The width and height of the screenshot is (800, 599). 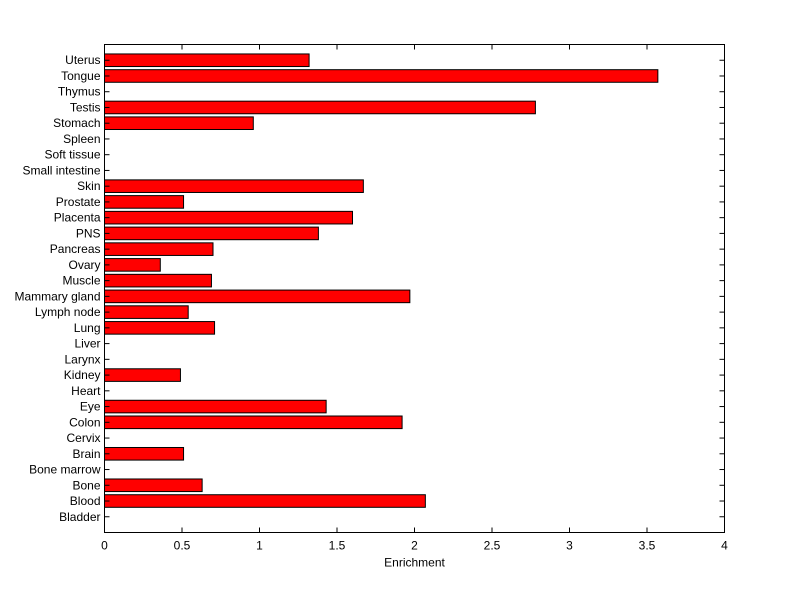 What do you see at coordinates (381, 76) in the screenshot?
I see `bar-tongue` at bounding box center [381, 76].